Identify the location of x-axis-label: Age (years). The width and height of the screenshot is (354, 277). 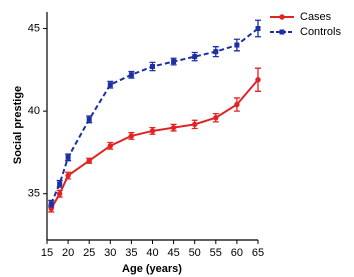
(152, 269).